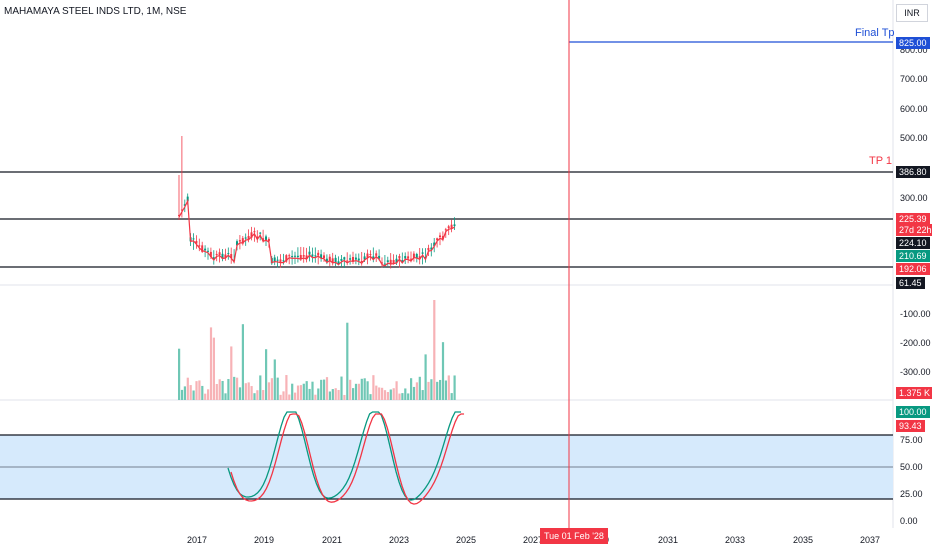  I want to click on time-axis-label: 2037, so click(870, 540).